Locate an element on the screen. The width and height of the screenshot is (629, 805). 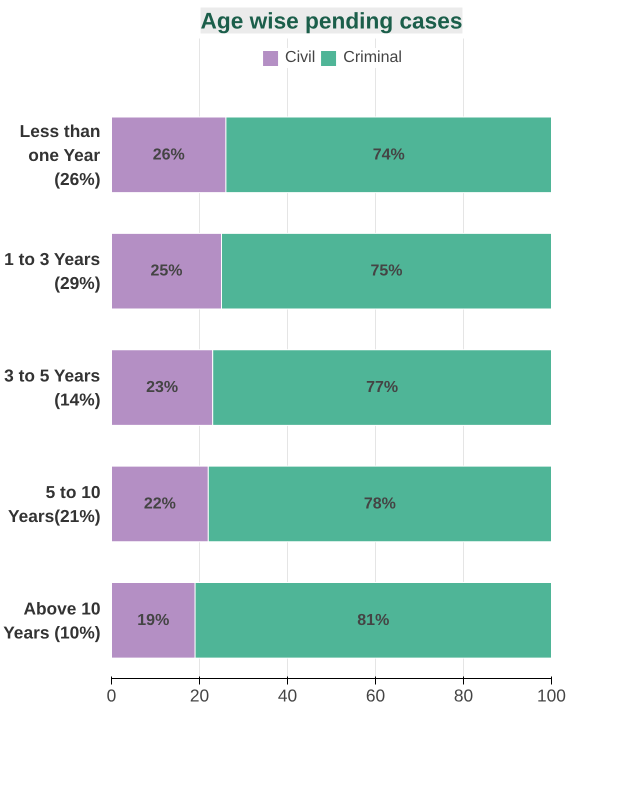
y-tick-label: Above 10 Years (10%) is located at coordinates (52, 620).